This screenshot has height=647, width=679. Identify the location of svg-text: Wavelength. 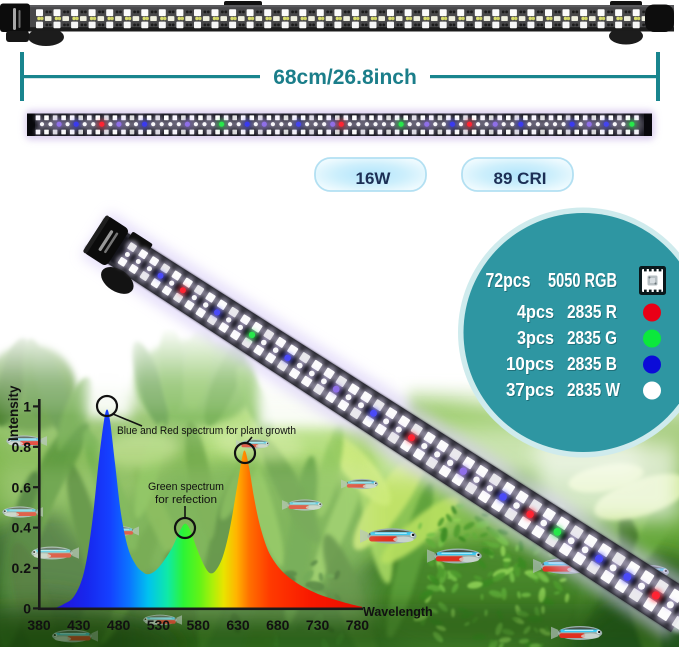
(398, 612).